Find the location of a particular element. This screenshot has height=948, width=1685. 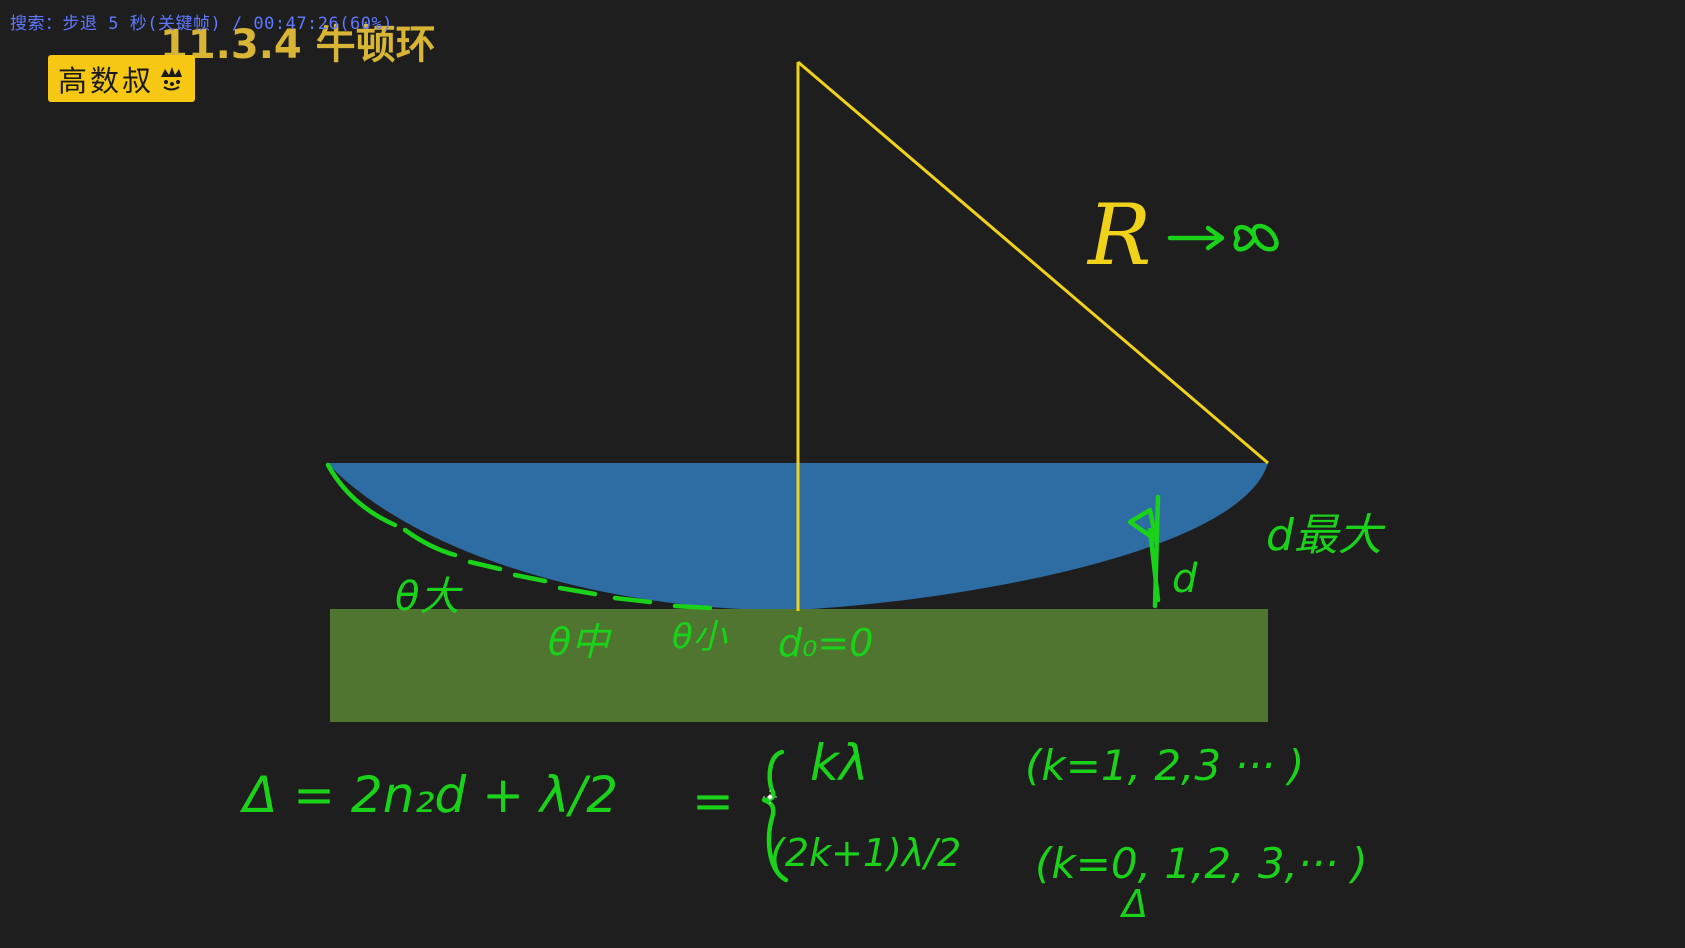

glass-plate is located at coordinates (799, 665).